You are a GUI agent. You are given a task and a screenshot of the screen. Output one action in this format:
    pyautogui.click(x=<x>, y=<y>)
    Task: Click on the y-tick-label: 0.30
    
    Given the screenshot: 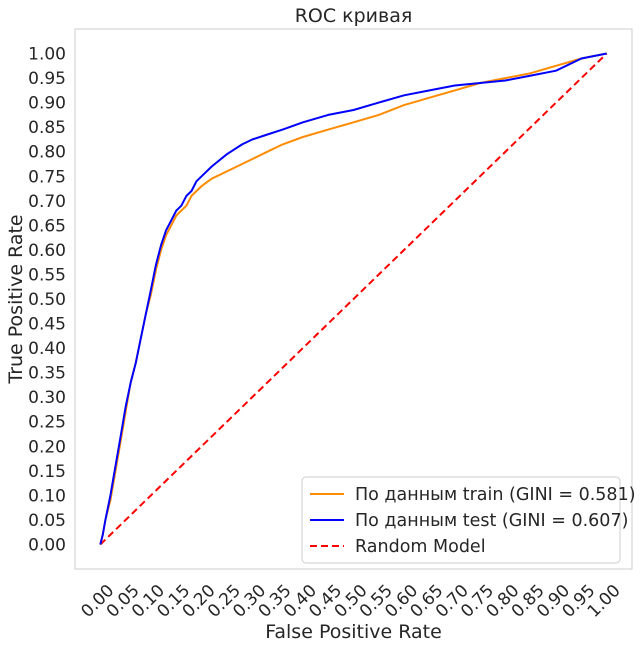 What is the action you would take?
    pyautogui.click(x=47, y=398)
    